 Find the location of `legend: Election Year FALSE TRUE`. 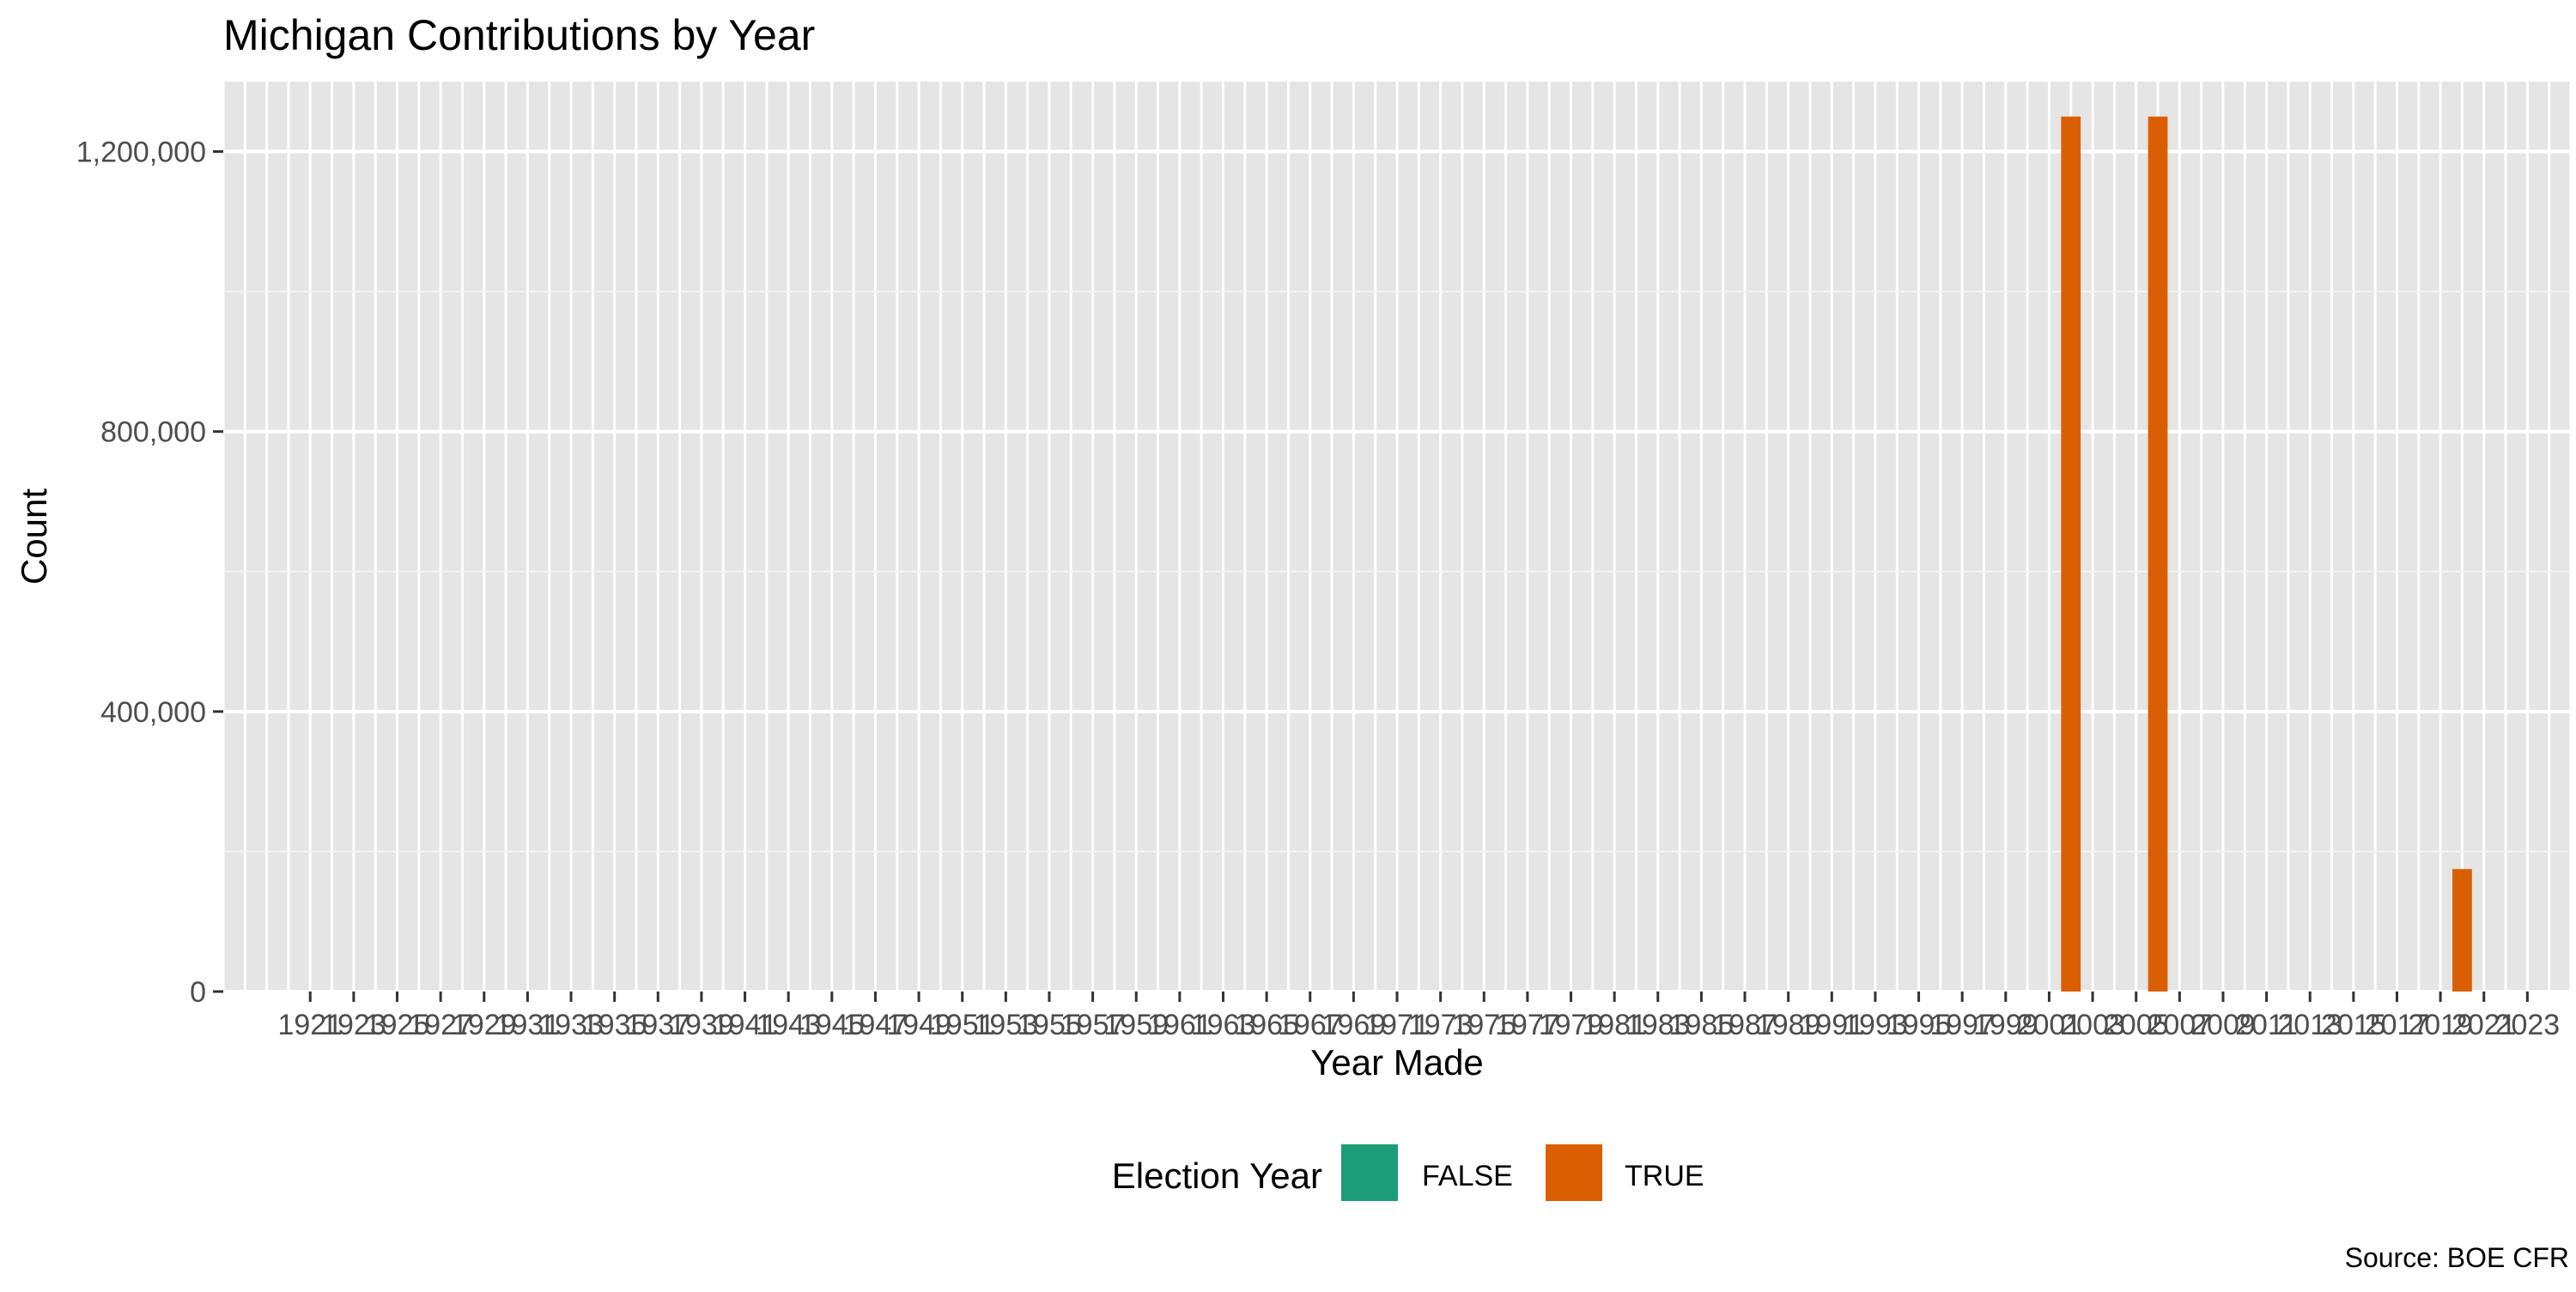

legend: Election Year FALSE TRUE is located at coordinates (1408, 1172).